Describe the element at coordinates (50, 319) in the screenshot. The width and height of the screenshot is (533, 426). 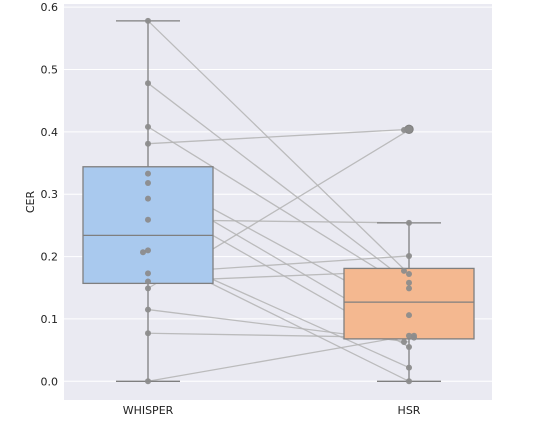
I see `y-tick-label: 0.1` at that location.